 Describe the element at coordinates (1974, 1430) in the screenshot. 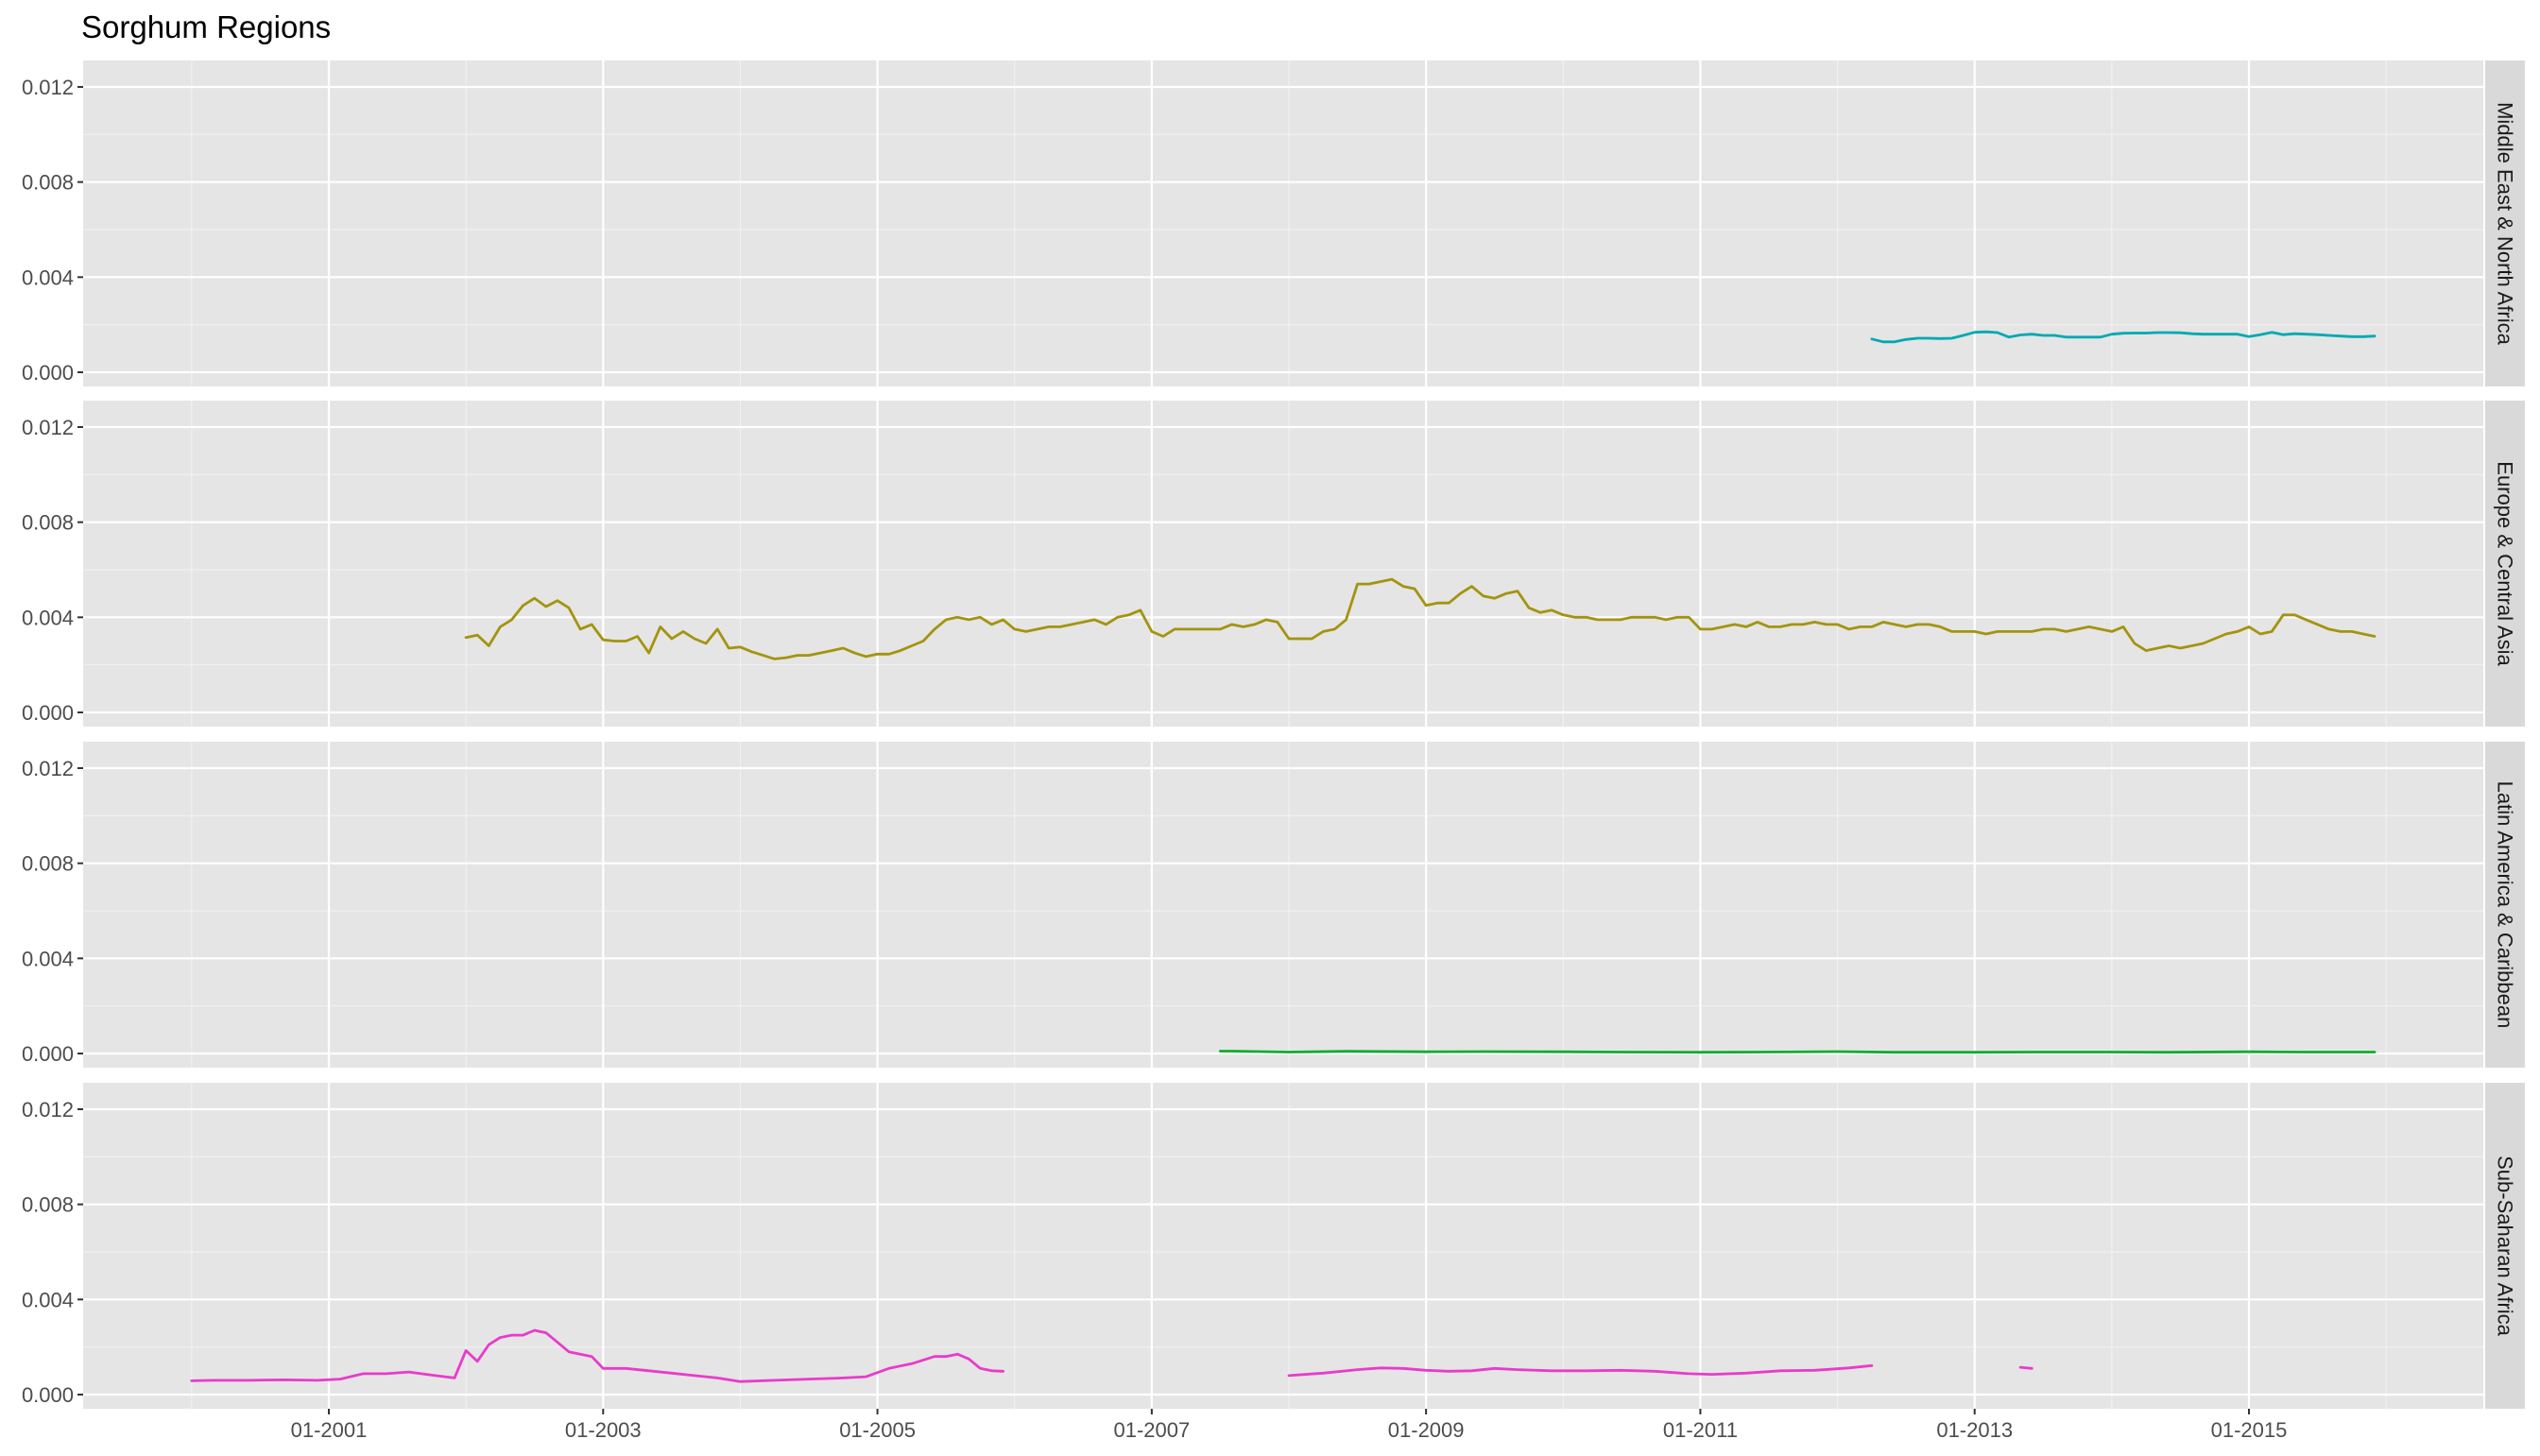

I see `x-tick-label: 01-2013` at that location.